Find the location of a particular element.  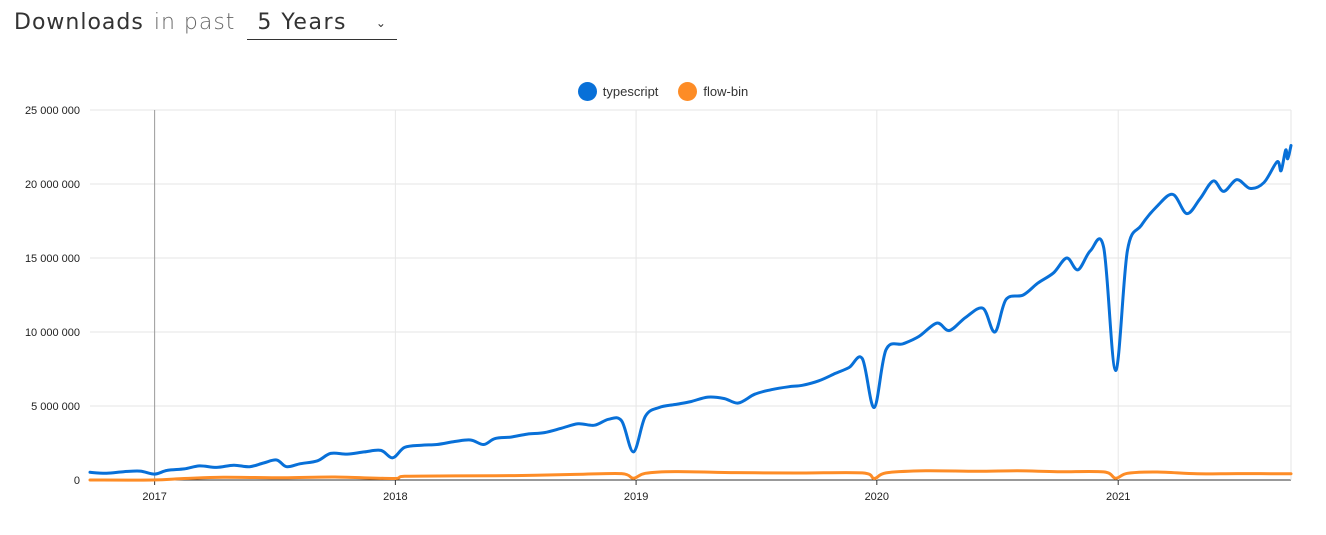

legend-item-typescript: typescript is located at coordinates (618, 91).